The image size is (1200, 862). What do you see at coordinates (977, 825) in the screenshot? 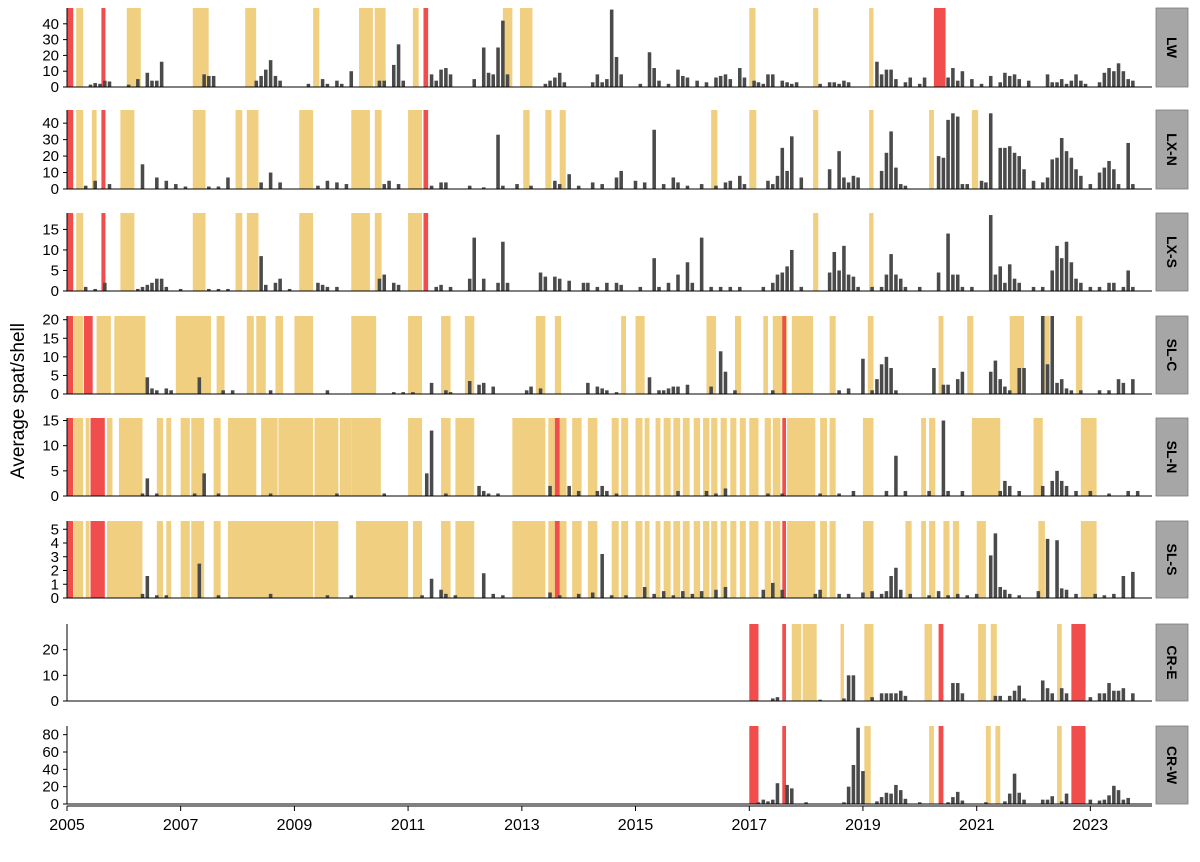
I see `x-tick-label: 2021` at bounding box center [977, 825].